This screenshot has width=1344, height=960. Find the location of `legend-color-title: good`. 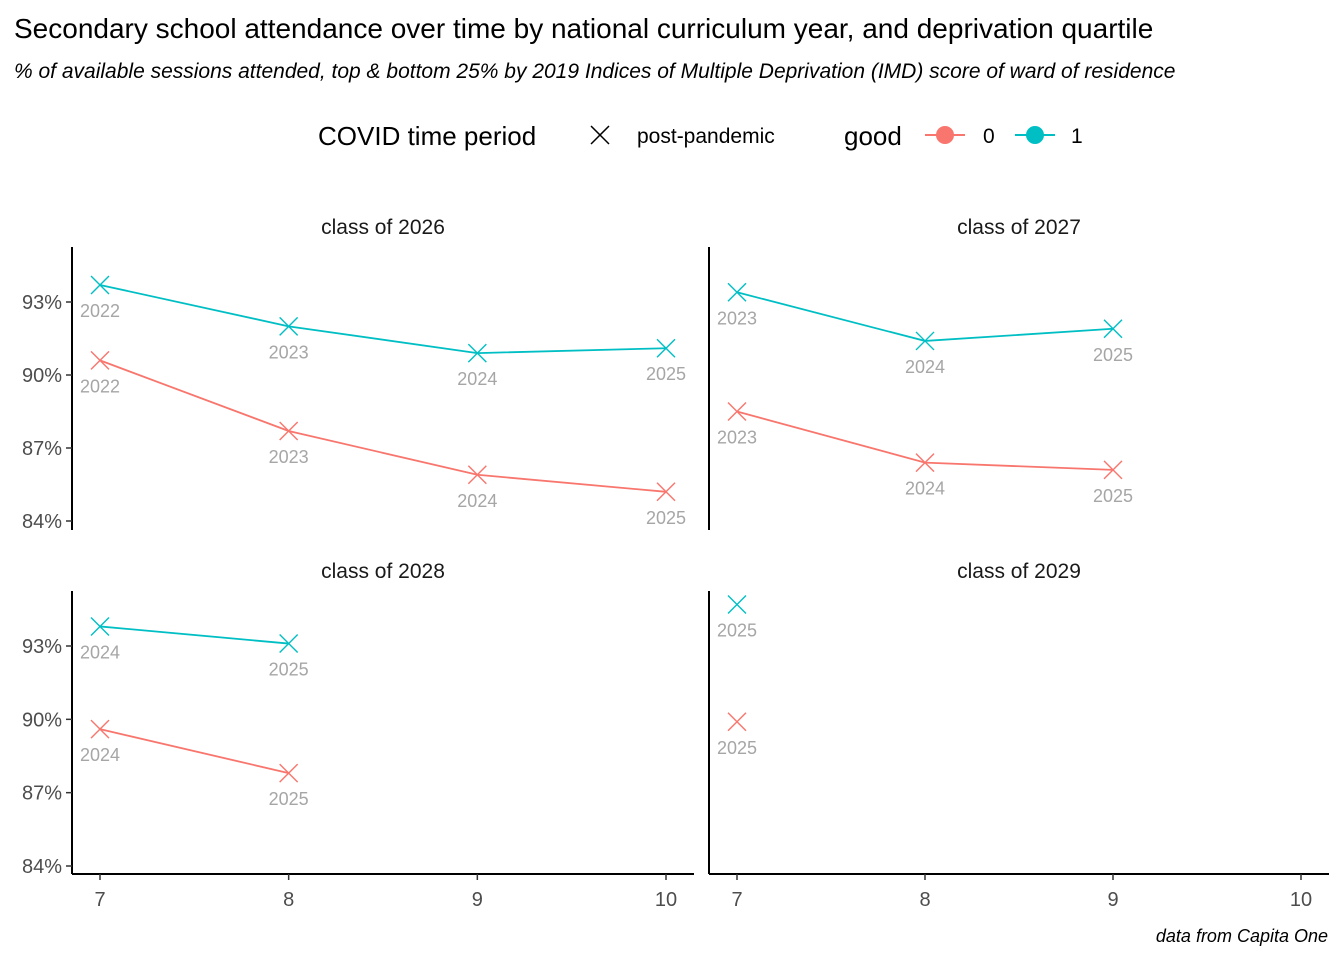

legend-color-title: good is located at coordinates (873, 136).